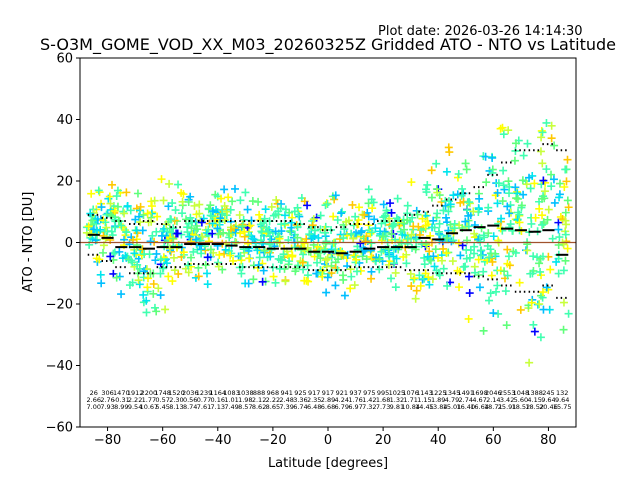  Describe the element at coordinates (273, 407) in the screenshot. I see `bin-annotation: 8.65` at that location.